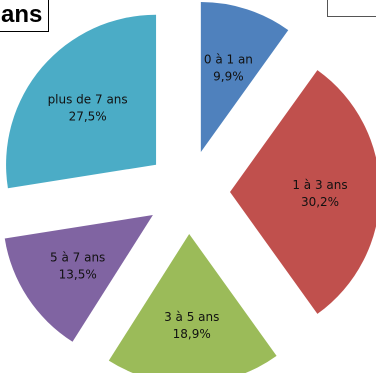 The image size is (376, 373). Describe the element at coordinates (228, 76) in the screenshot. I see `slice-value-label-0: 9,9%` at that location.